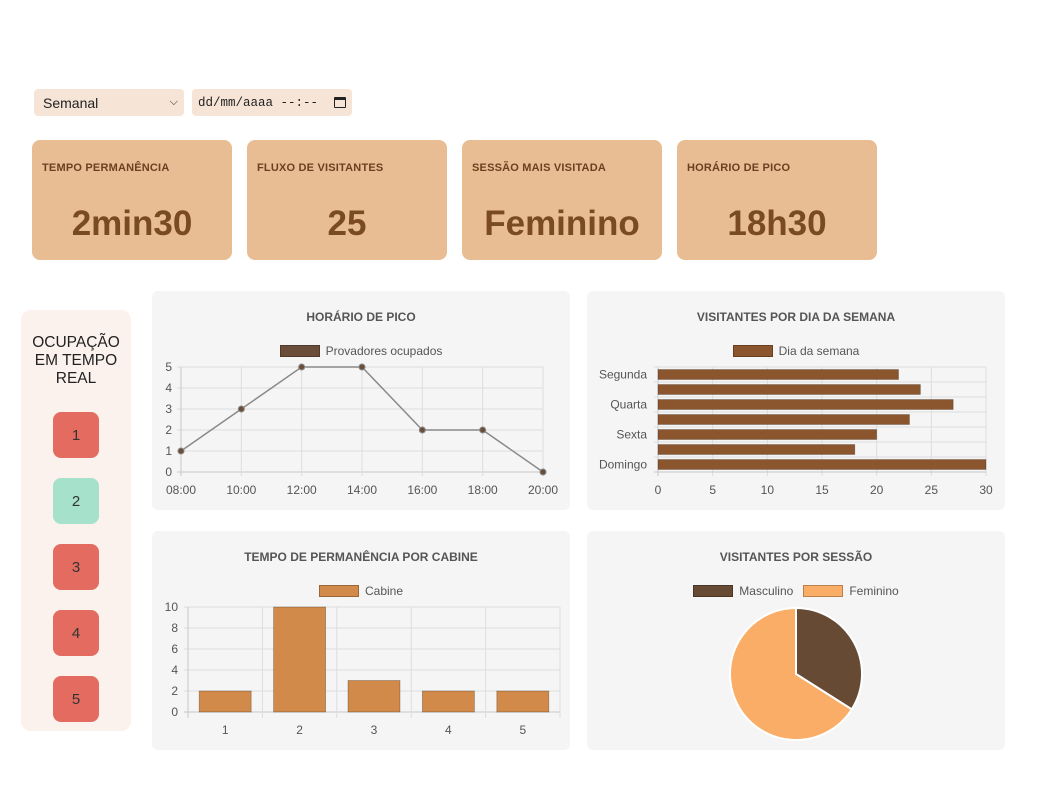 This screenshot has width=1043, height=790. I want to click on x-tick-label: 4, so click(448, 730).